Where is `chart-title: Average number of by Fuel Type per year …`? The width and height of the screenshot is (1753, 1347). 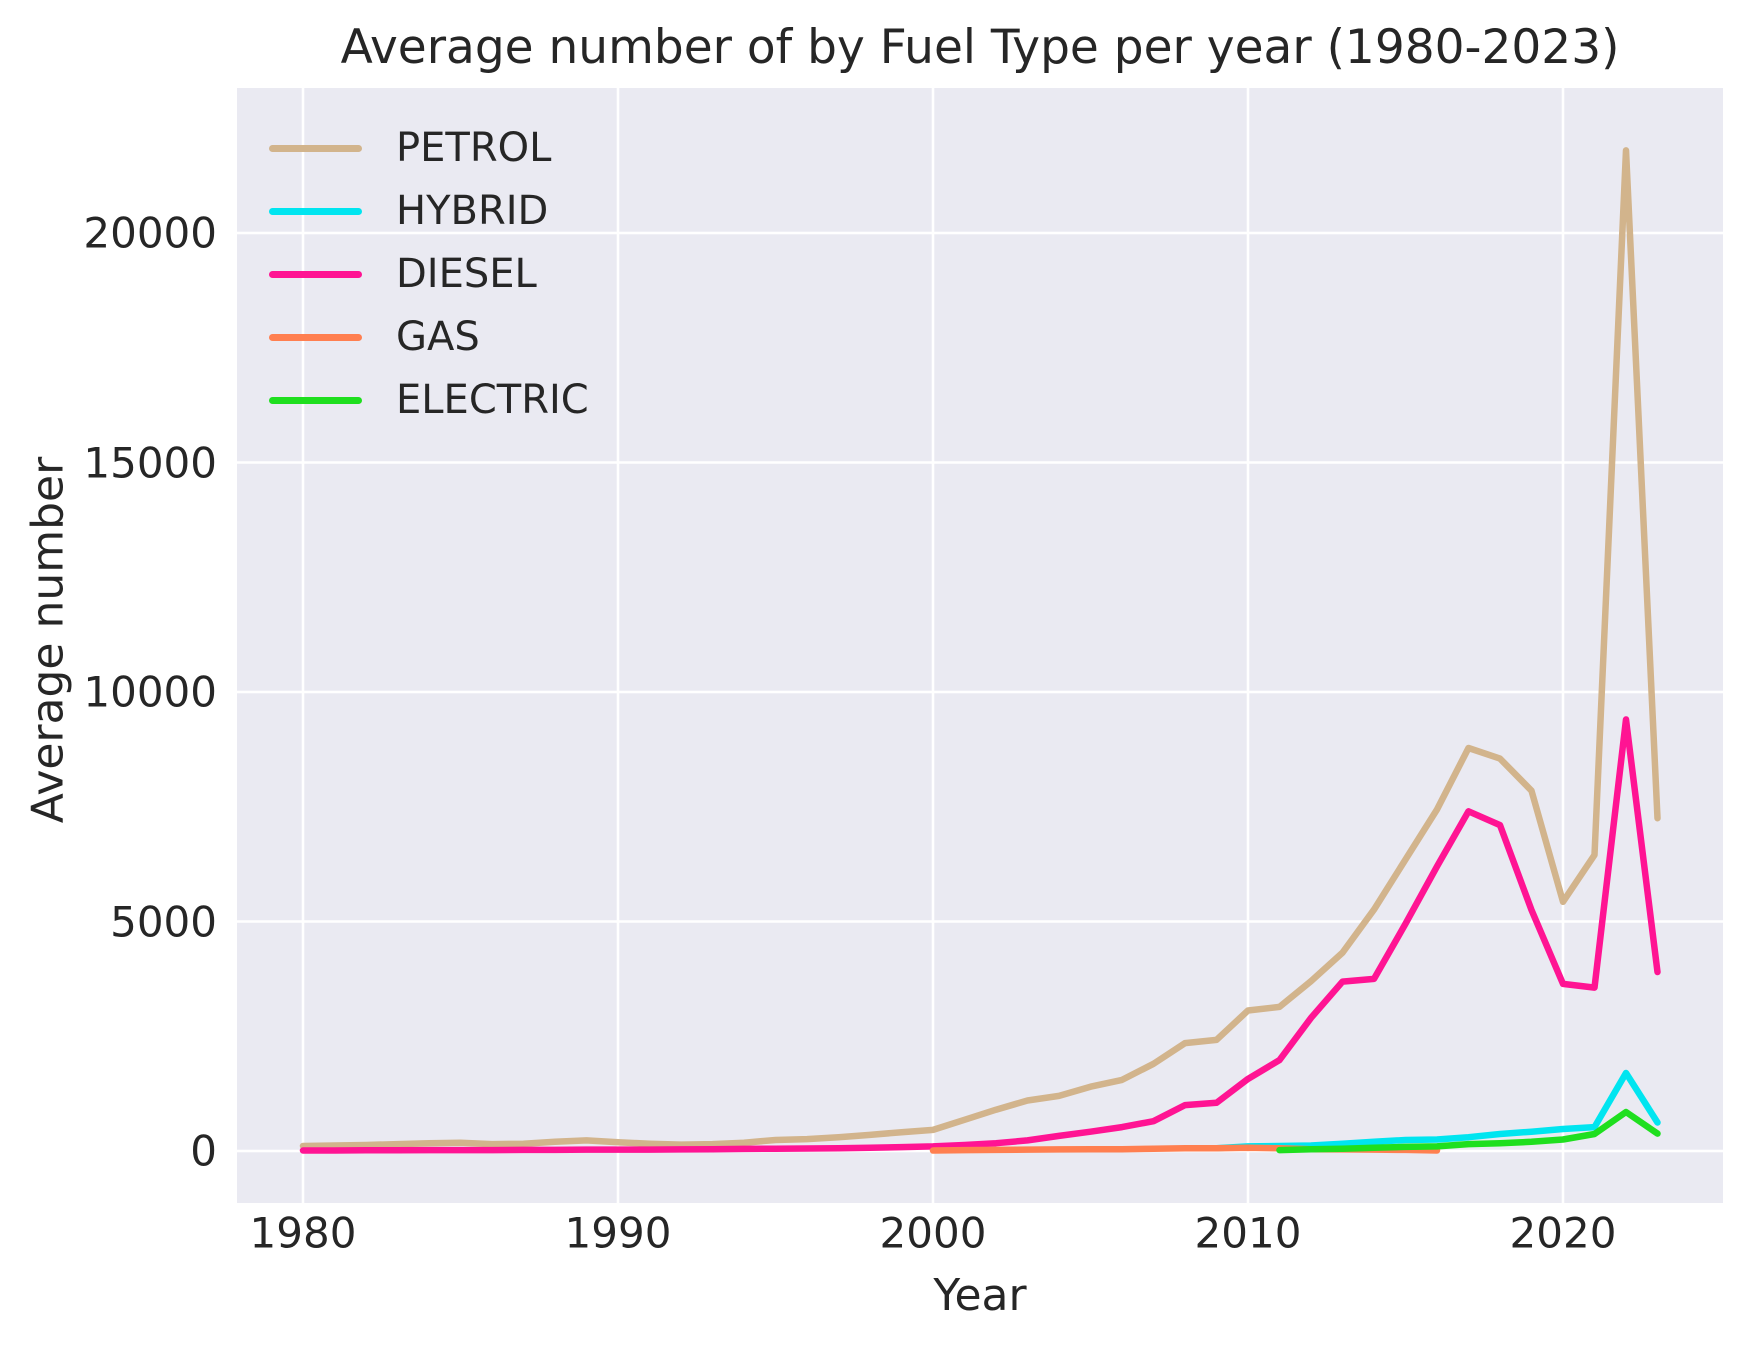
chart-title: Average number of by Fuel Type per year … is located at coordinates (980, 47).